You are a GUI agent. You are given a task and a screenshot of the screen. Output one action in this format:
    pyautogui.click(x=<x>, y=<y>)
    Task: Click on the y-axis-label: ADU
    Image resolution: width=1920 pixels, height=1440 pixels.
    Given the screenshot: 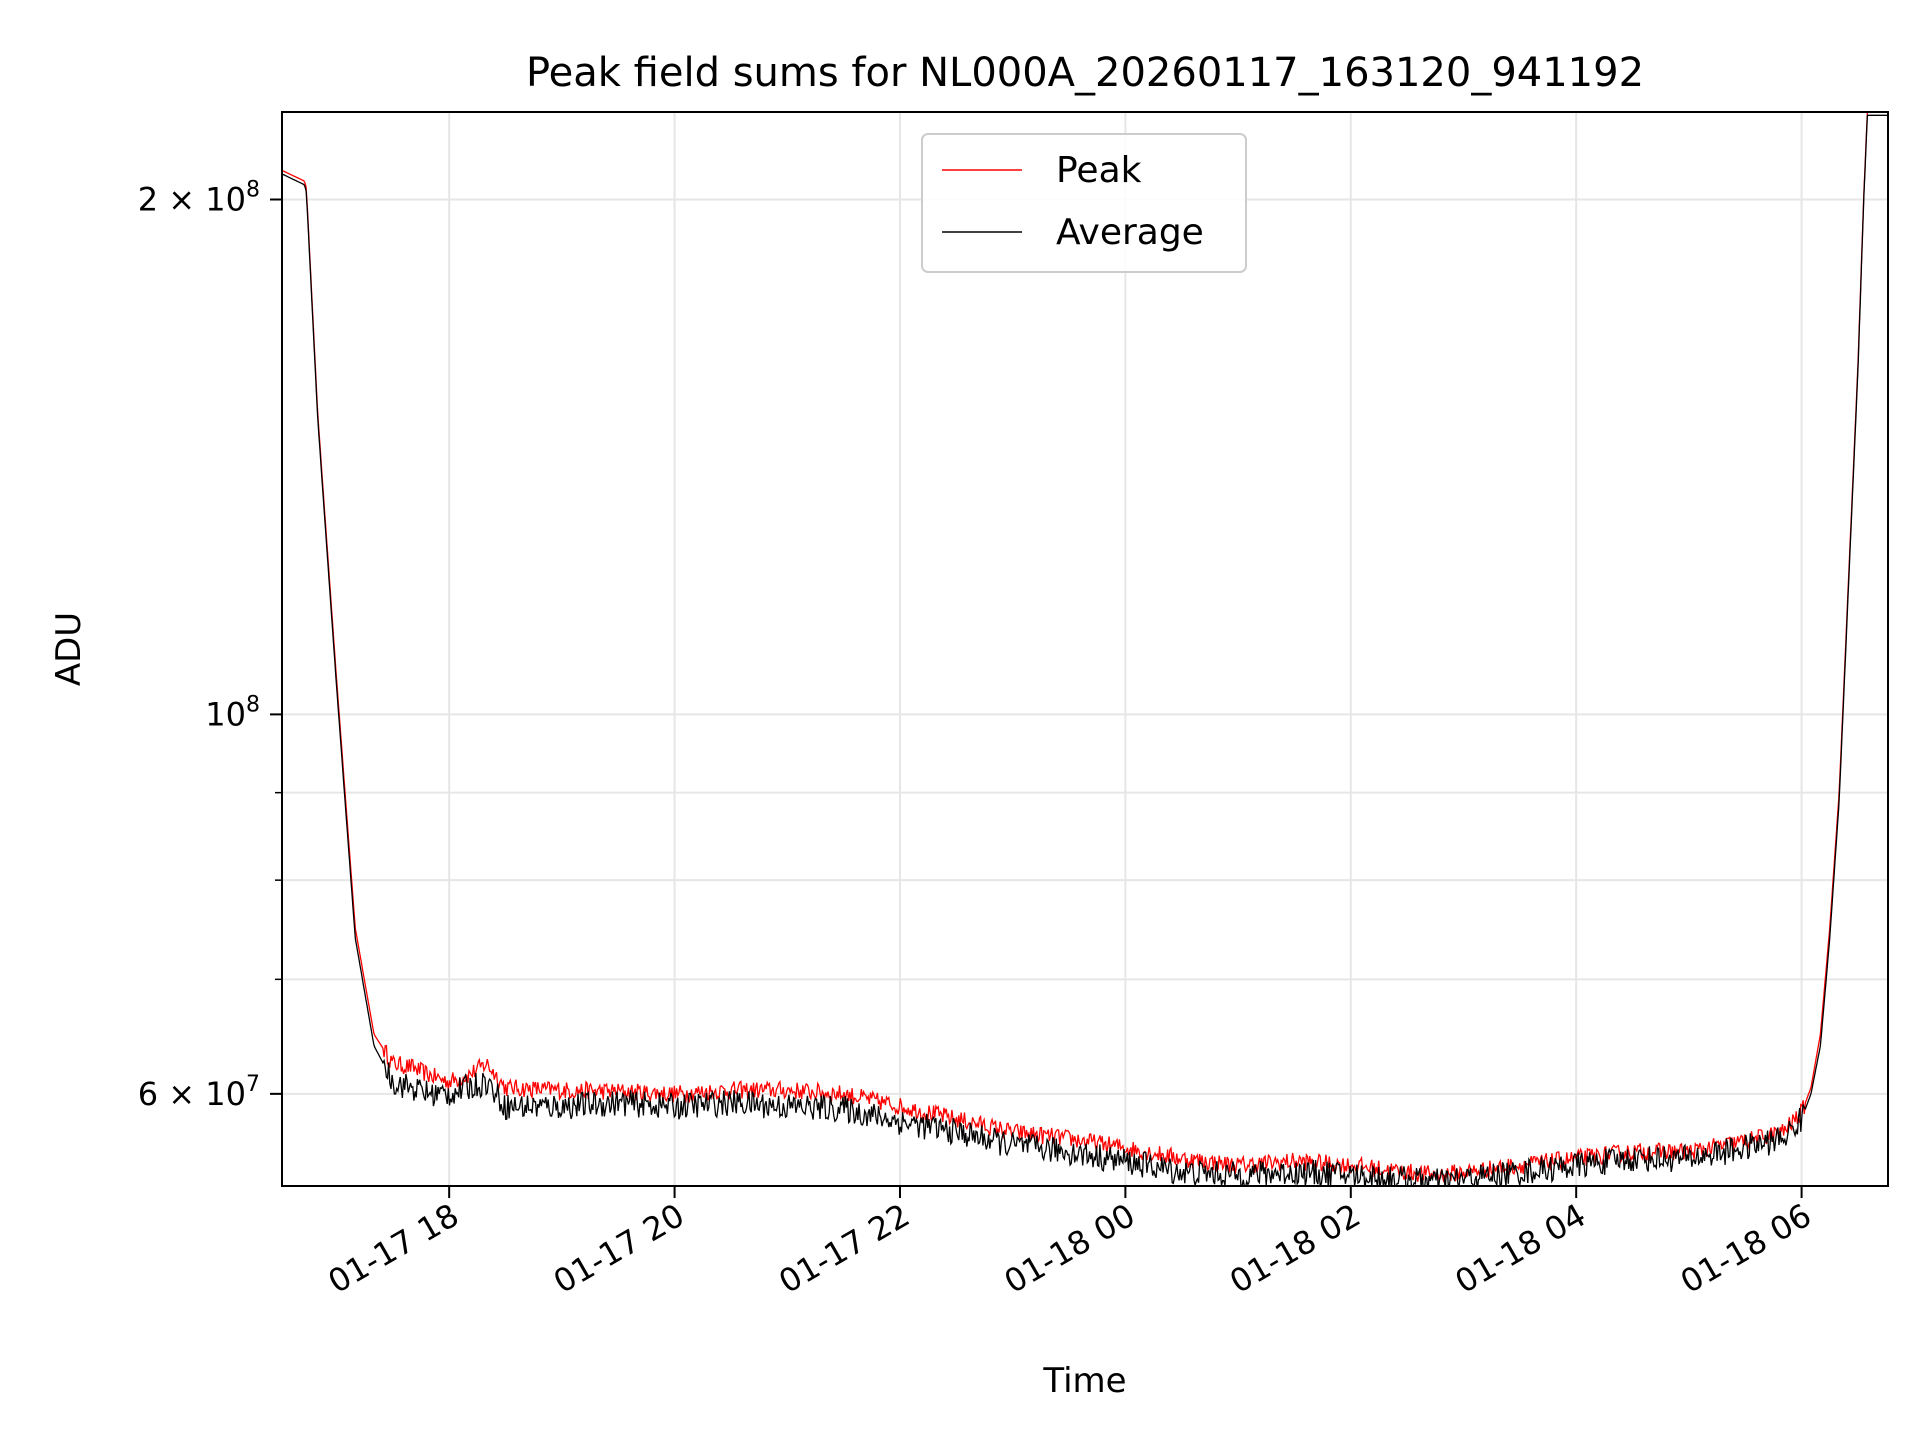 What is the action you would take?
    pyautogui.click(x=69, y=649)
    